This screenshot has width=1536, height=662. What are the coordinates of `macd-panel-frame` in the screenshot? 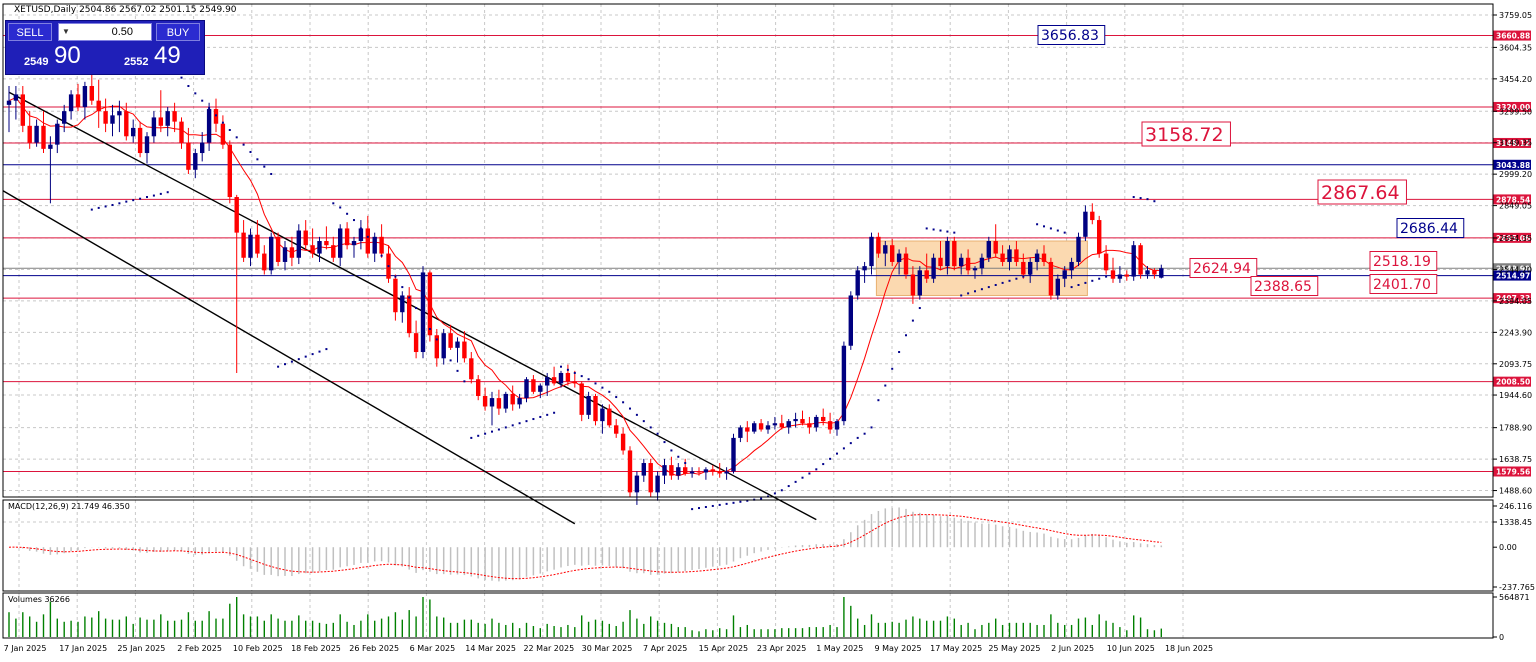 It's located at (748, 545).